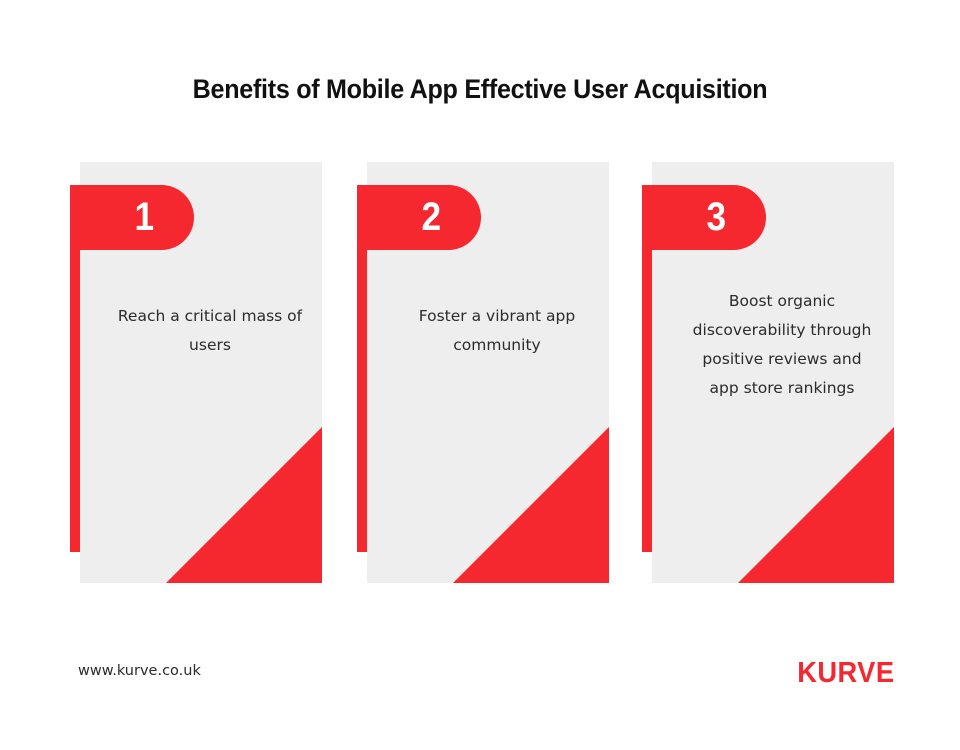  I want to click on card-number-label: 3, so click(716, 217).